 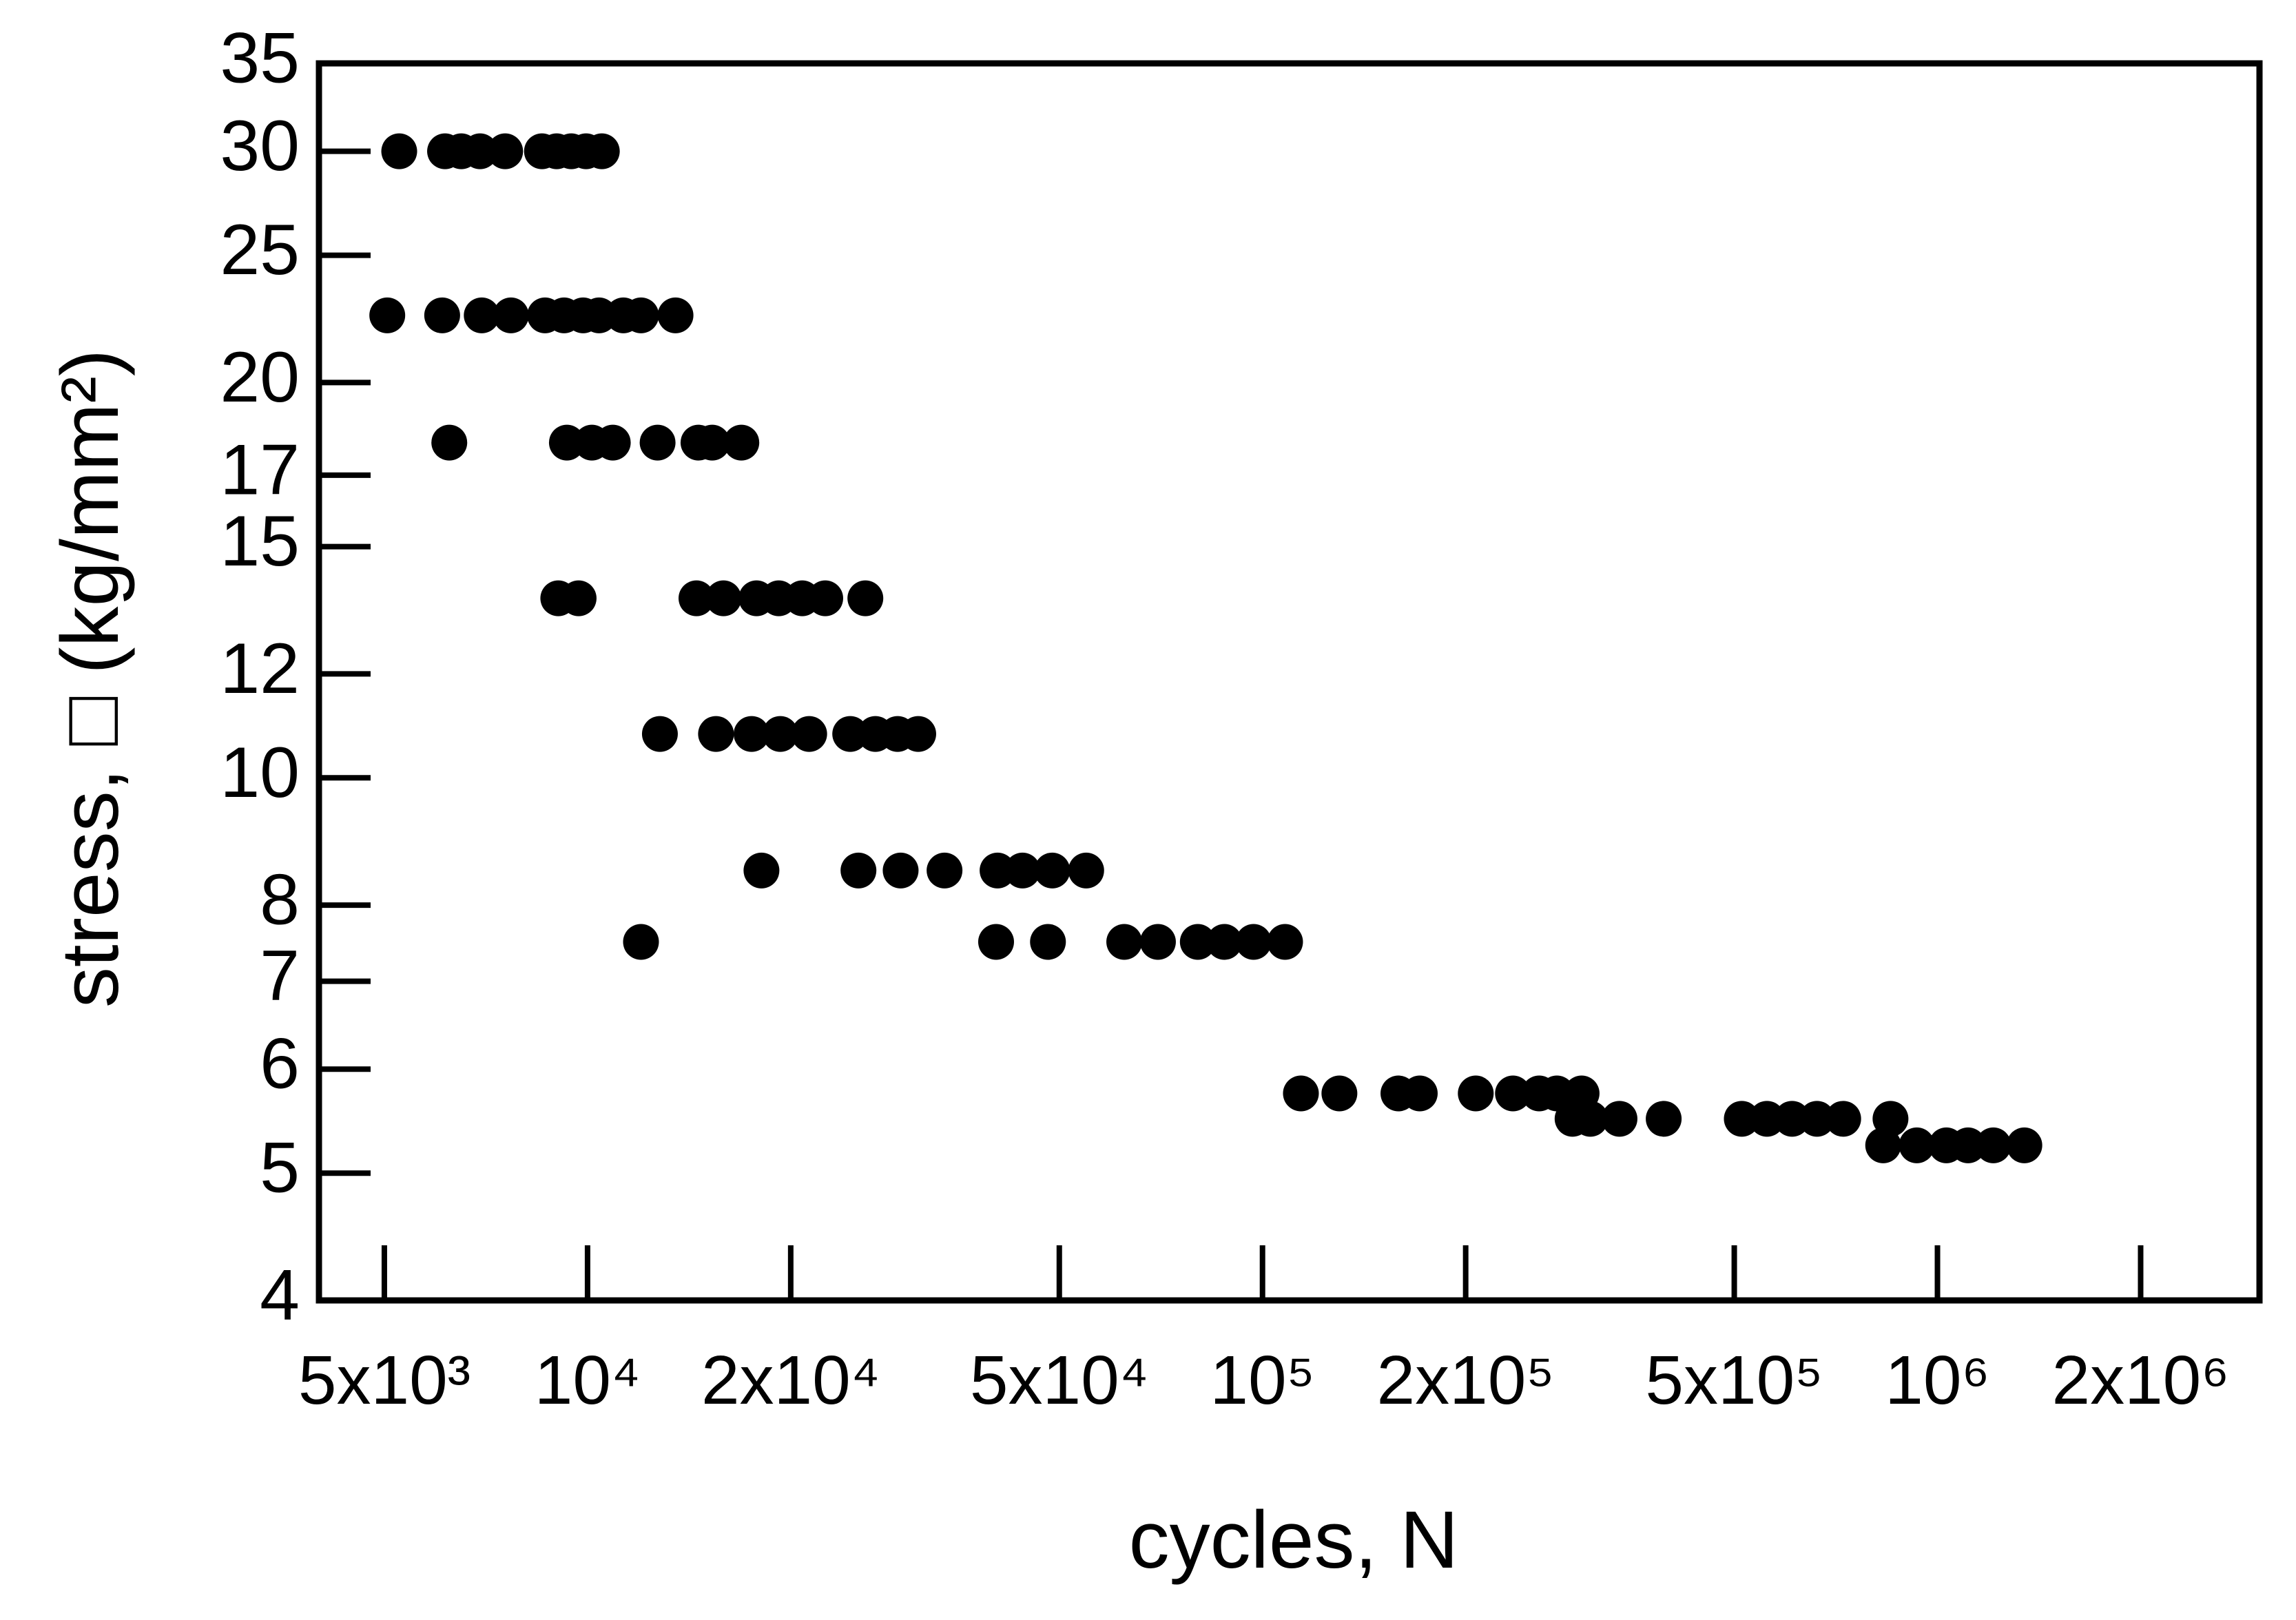 What do you see at coordinates (280, 976) in the screenshot?
I see `y-tick-label: 7` at bounding box center [280, 976].